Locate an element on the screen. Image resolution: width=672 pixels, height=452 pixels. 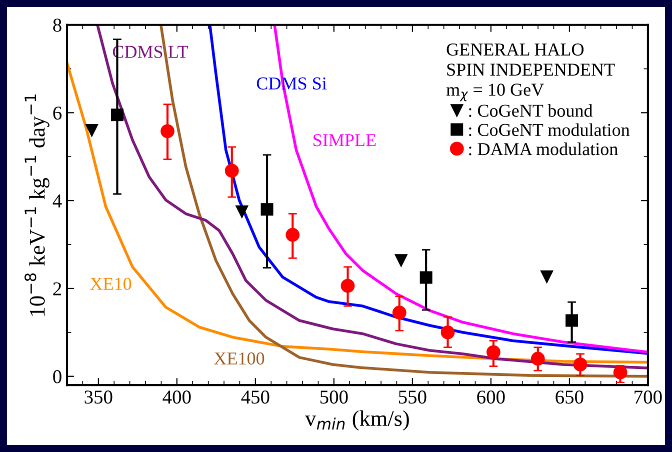
x-tick-label: 650 is located at coordinates (570, 397).